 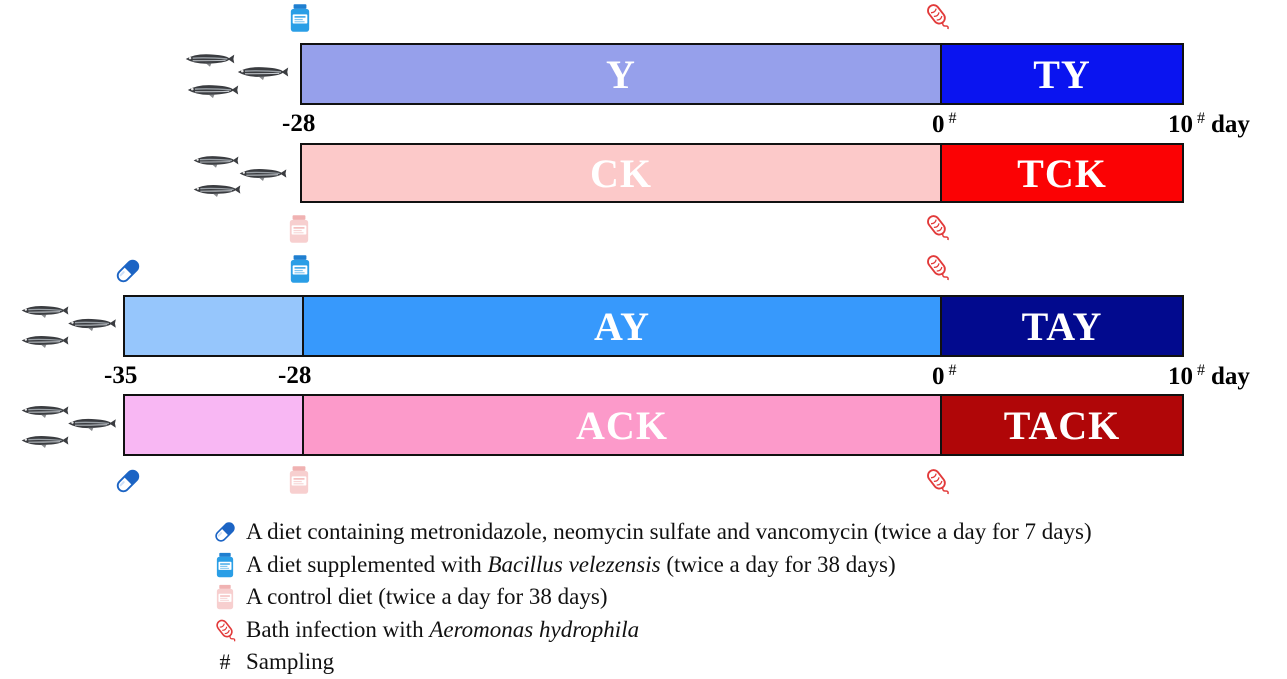 What do you see at coordinates (1230, 124) in the screenshot?
I see `axis-top-unit: day` at bounding box center [1230, 124].